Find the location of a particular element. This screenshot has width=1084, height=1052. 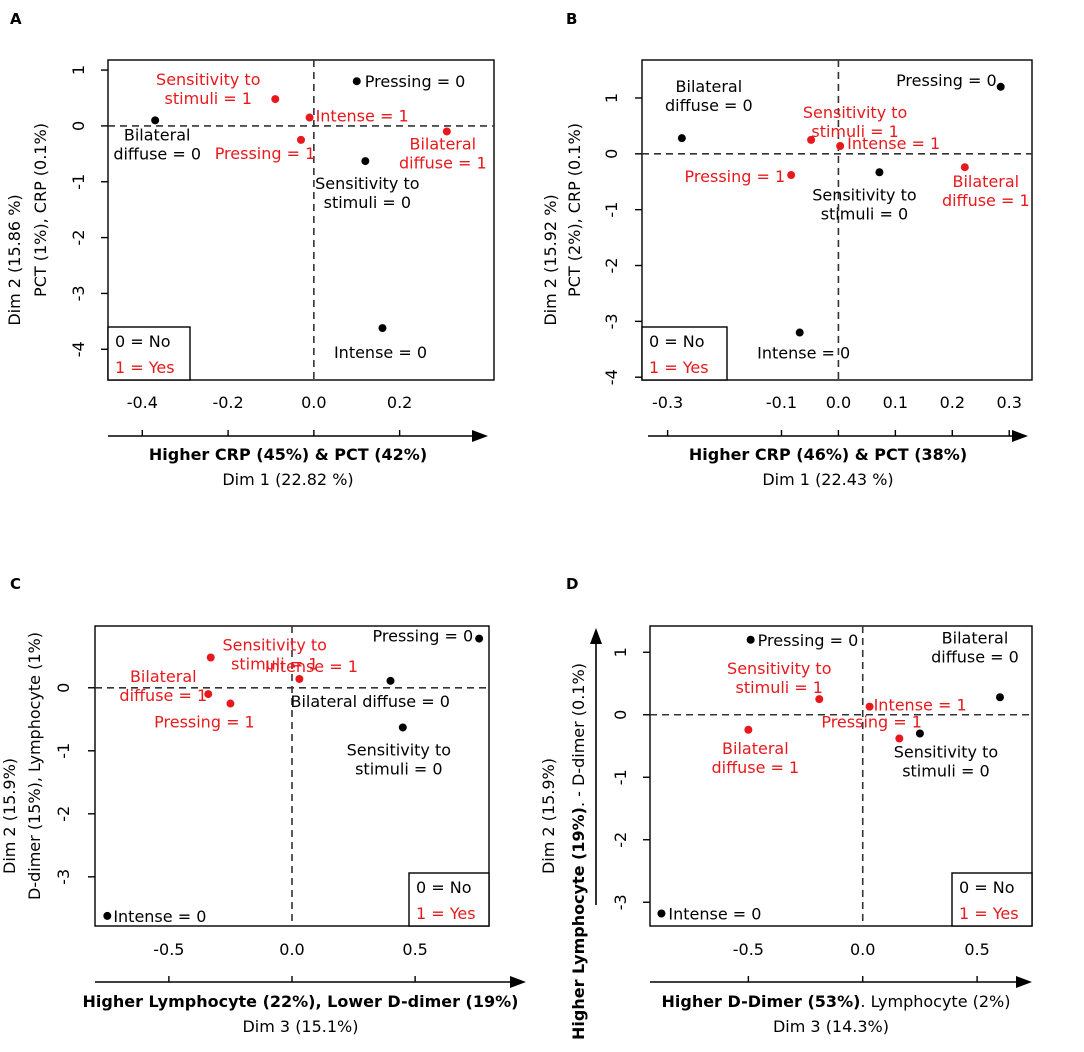

x-tick-label: 0.5 is located at coordinates (414, 949).